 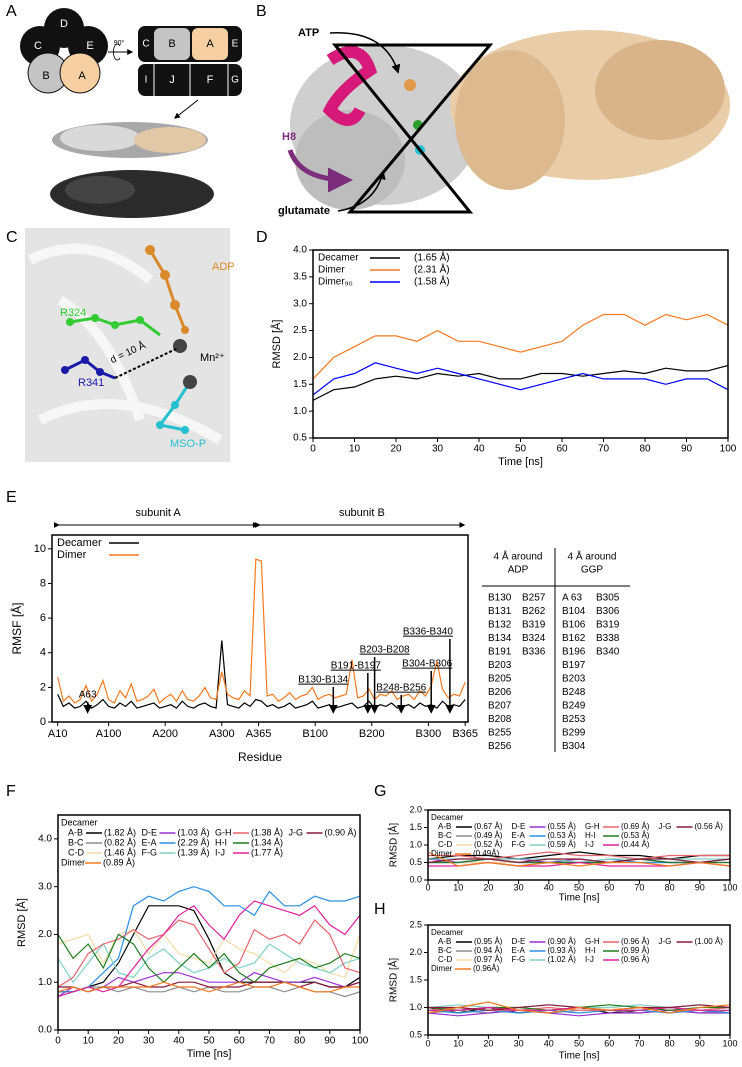 I want to click on legend-label: Dimer, so click(x=72, y=555).